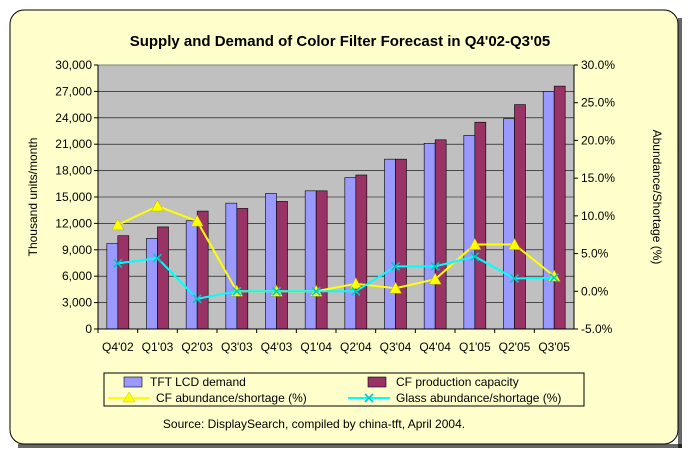  Describe the element at coordinates (73, 65) in the screenshot. I see `y-tick-label: 30,000` at that location.